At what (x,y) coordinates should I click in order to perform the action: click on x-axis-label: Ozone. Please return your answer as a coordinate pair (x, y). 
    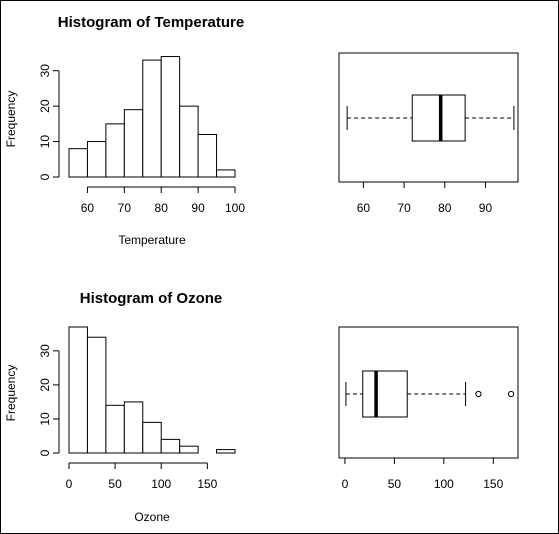
    Looking at the image, I should click on (152, 517).